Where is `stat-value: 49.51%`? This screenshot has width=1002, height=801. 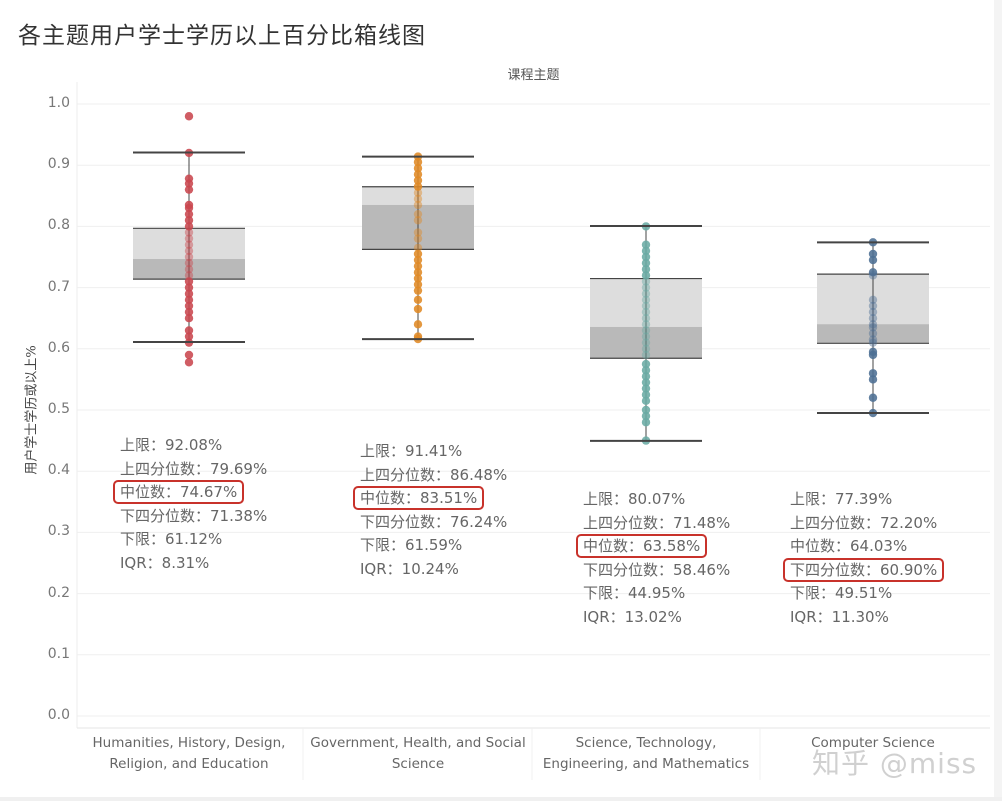
stat-value: 49.51% is located at coordinates (864, 593).